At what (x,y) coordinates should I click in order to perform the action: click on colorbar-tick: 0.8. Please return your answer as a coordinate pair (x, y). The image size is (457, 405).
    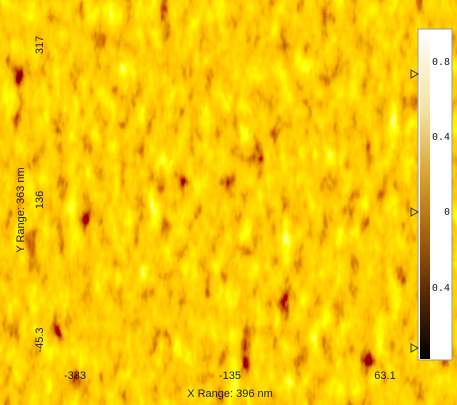
    Looking at the image, I should click on (441, 62).